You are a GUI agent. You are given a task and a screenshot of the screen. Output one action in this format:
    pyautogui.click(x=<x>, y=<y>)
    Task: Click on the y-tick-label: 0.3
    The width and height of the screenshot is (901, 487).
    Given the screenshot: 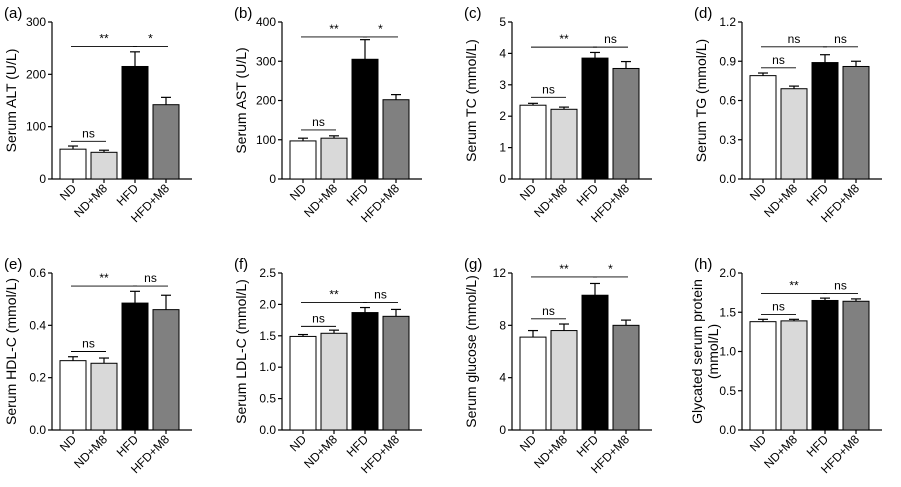 What is the action you would take?
    pyautogui.click(x=727, y=140)
    